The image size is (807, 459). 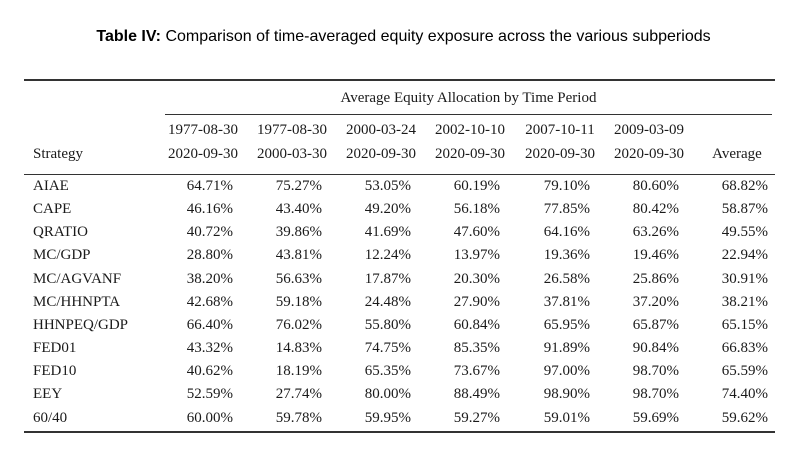 What do you see at coordinates (655, 348) in the screenshot?
I see `allocation-cell: 90.84%` at bounding box center [655, 348].